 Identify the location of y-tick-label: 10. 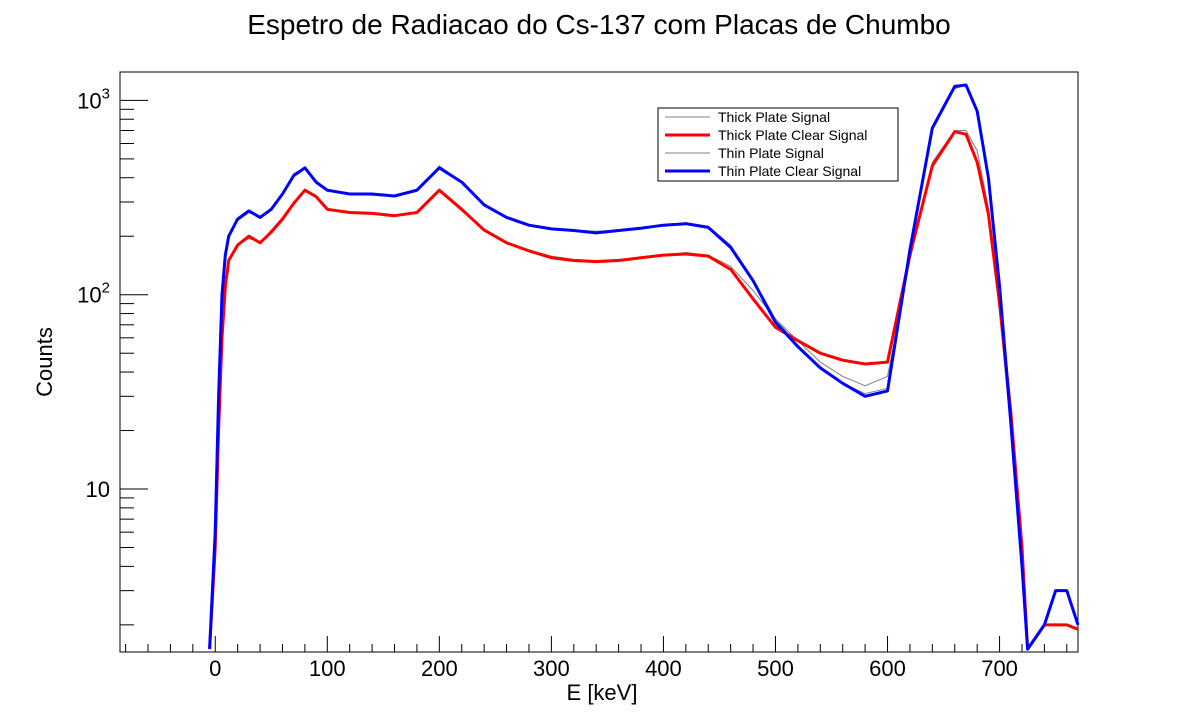
(98, 489).